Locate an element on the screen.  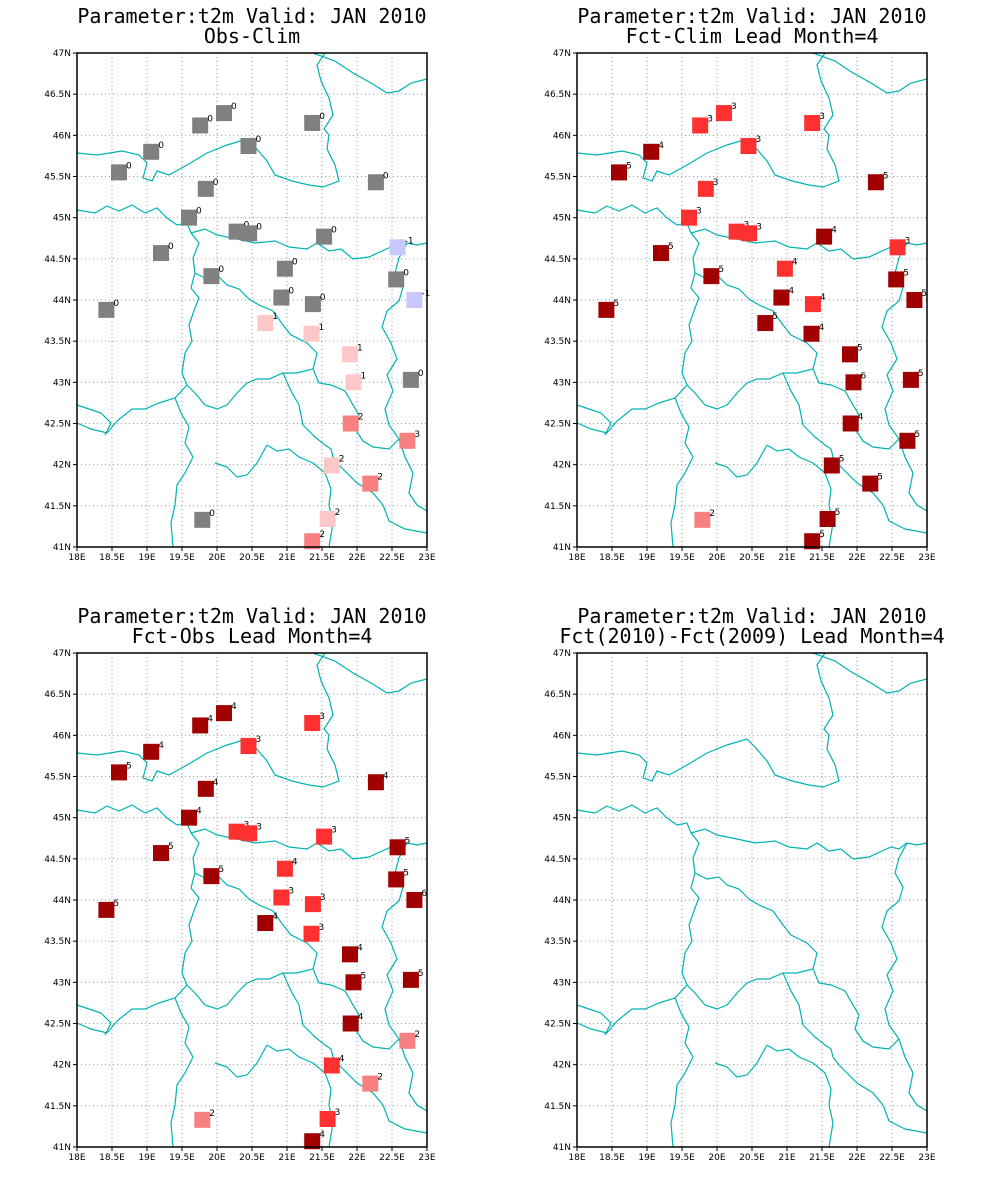
x-tick-label: 19E is located at coordinates (146, 558).